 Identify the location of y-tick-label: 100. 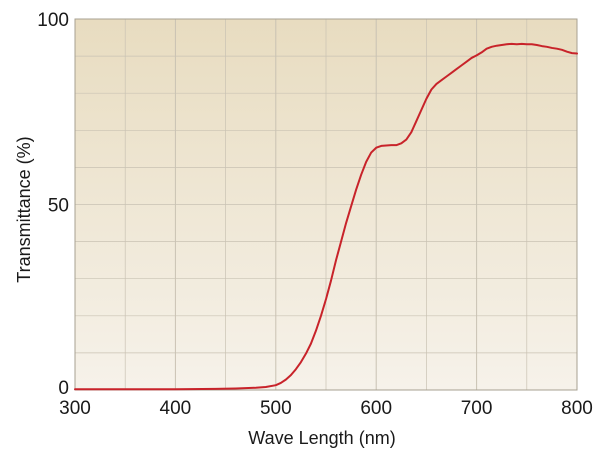
(53, 20).